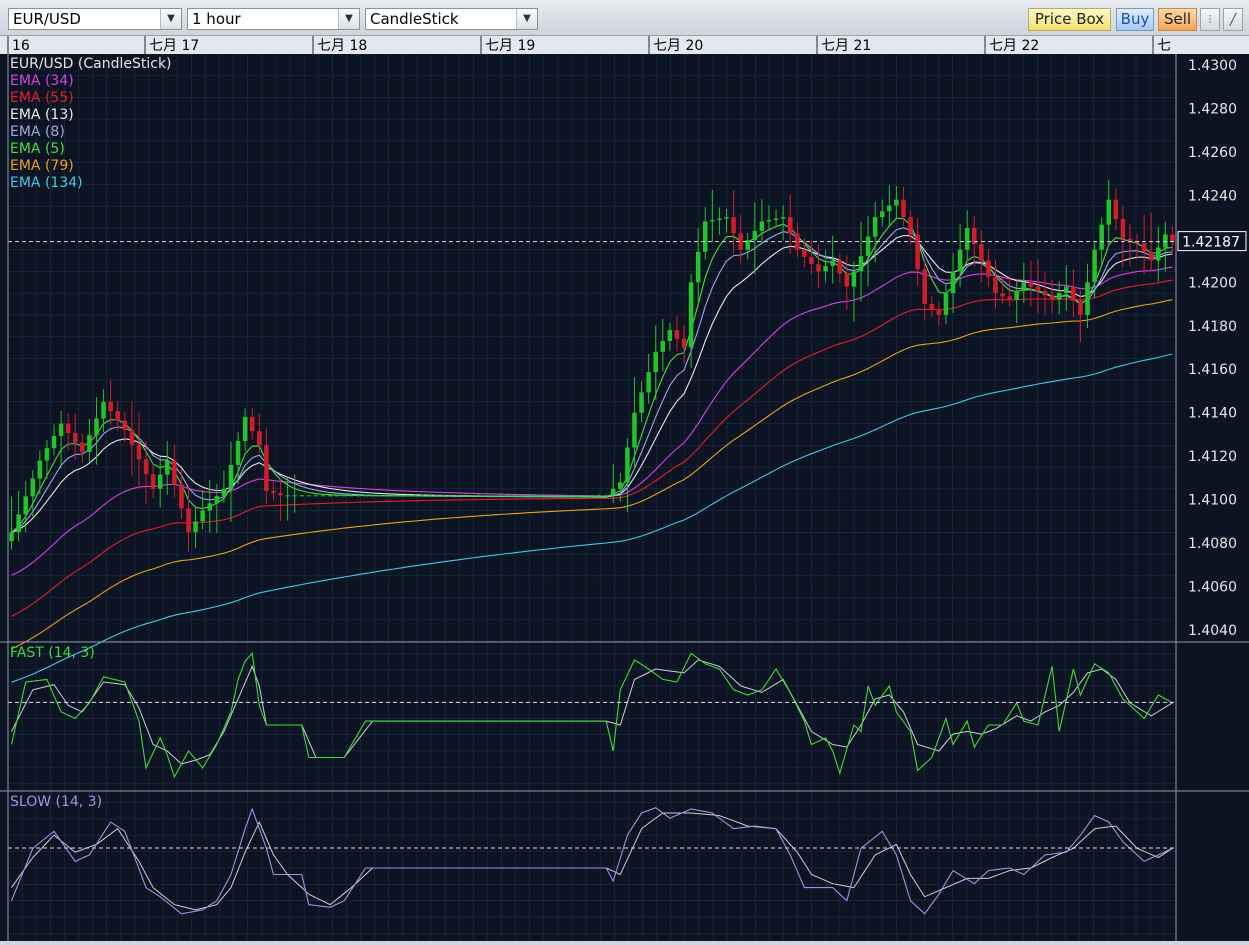 The width and height of the screenshot is (1249, 945). What do you see at coordinates (1135, 19) in the screenshot?
I see `buy-button: Buy` at bounding box center [1135, 19].